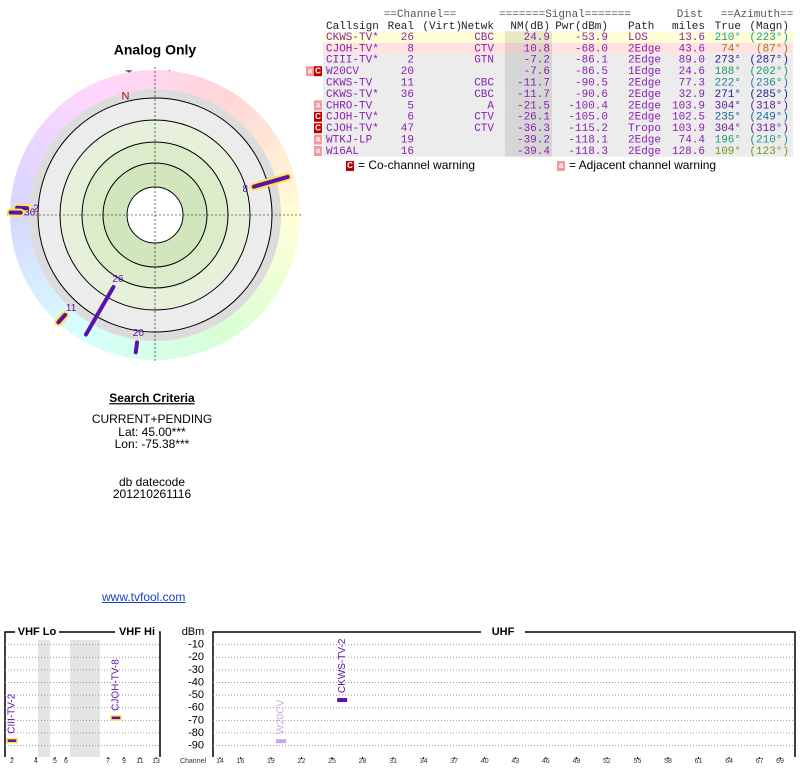 The height and width of the screenshot is (768, 800). I want to click on cell-dist: 24.6, so click(692, 72).